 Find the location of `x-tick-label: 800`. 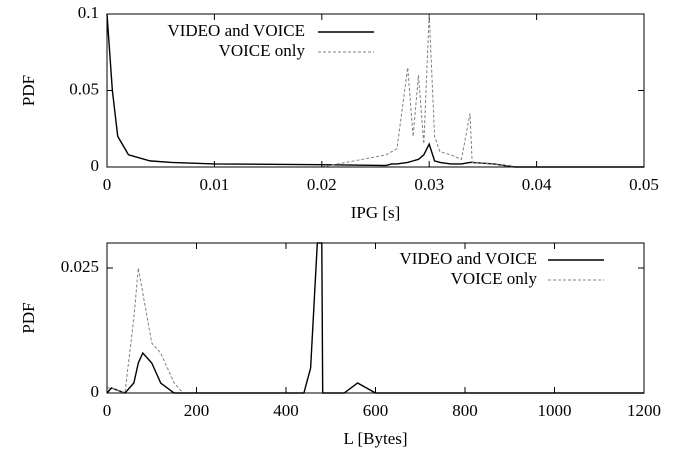

x-tick-label: 800 is located at coordinates (465, 410).